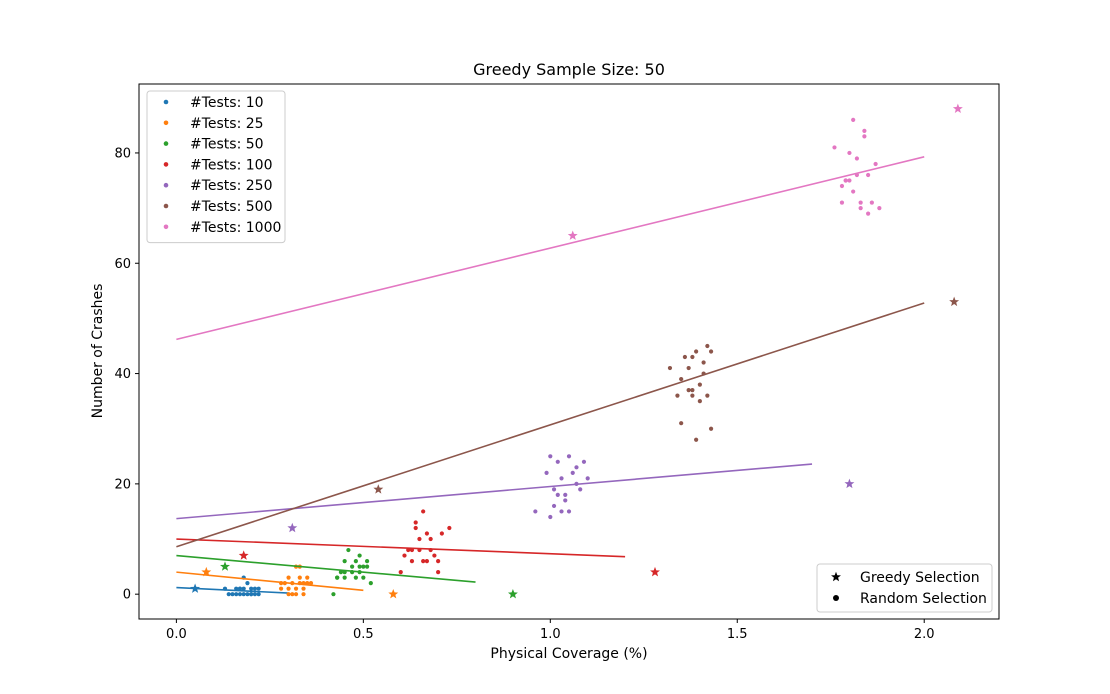 The width and height of the screenshot is (1110, 694). I want to click on marker-legend-label: Greedy Selection, so click(920, 578).